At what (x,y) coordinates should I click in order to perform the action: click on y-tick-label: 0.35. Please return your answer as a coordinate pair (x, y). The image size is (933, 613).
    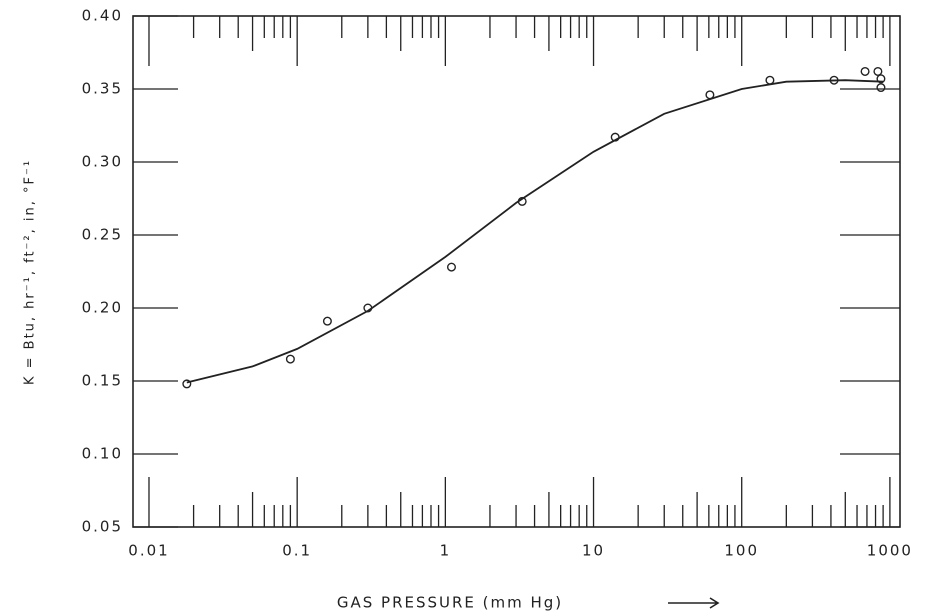
    Looking at the image, I should click on (102, 89).